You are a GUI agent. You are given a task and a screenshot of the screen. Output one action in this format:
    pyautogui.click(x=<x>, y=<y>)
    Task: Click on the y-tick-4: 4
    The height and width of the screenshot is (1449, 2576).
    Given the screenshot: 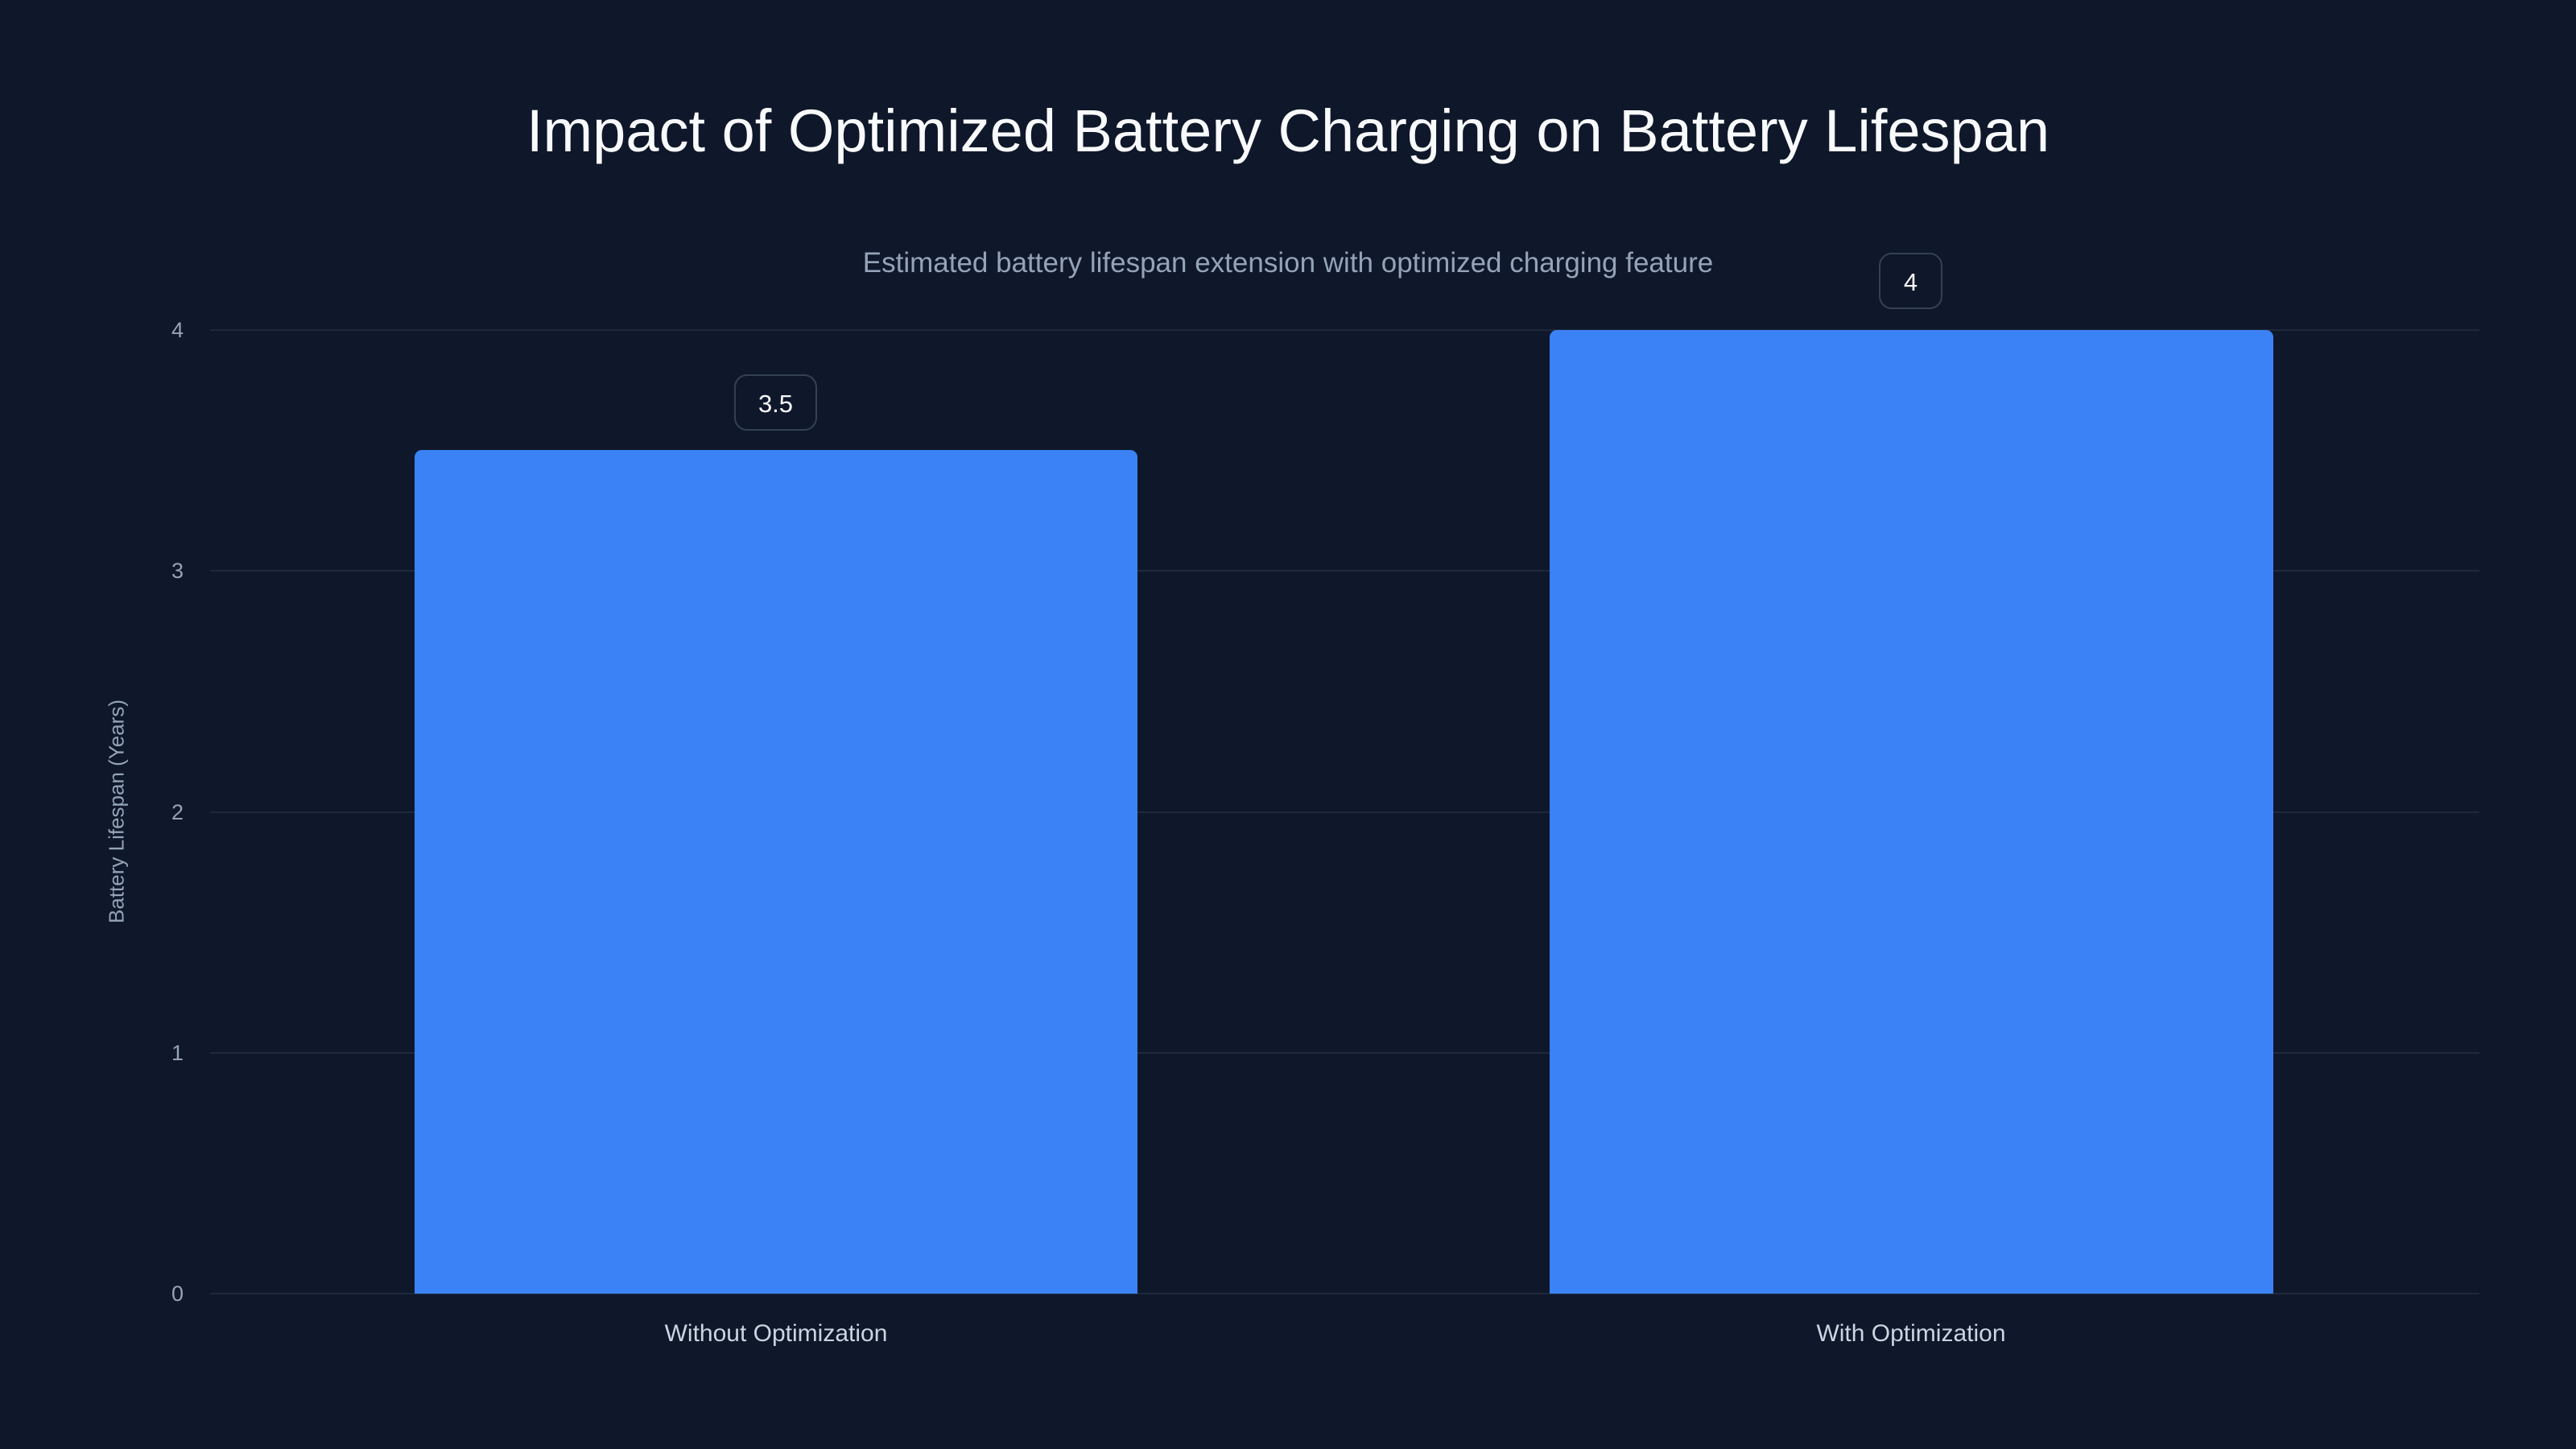 What is the action you would take?
    pyautogui.click(x=177, y=330)
    